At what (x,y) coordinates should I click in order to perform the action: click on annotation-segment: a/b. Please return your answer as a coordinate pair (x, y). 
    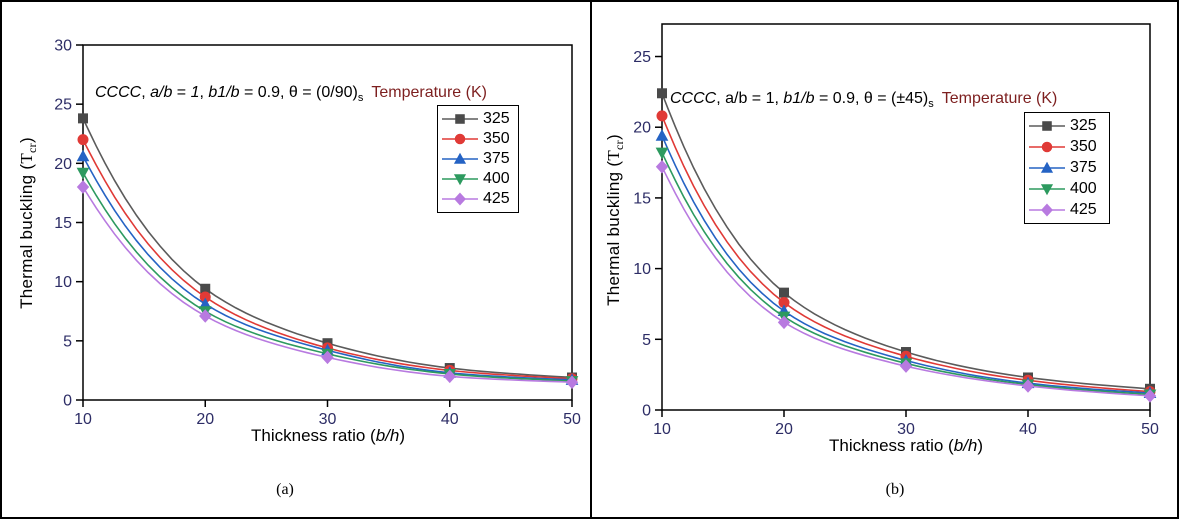
    Looking at the image, I should click on (161, 92).